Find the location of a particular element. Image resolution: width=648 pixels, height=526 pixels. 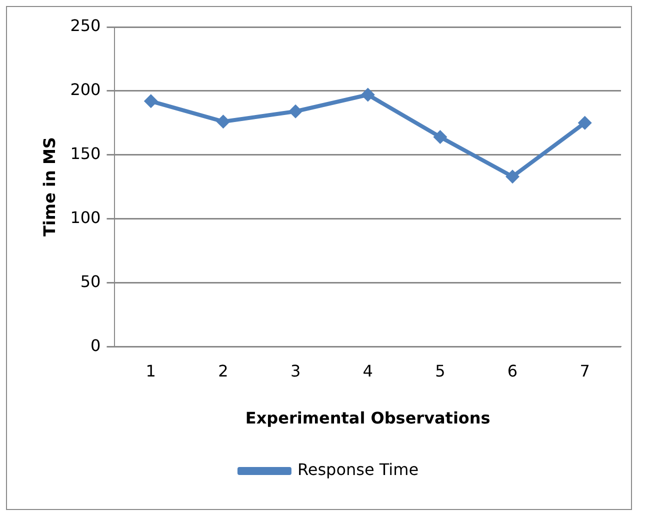

y-tick-label: 200 is located at coordinates (85, 90).